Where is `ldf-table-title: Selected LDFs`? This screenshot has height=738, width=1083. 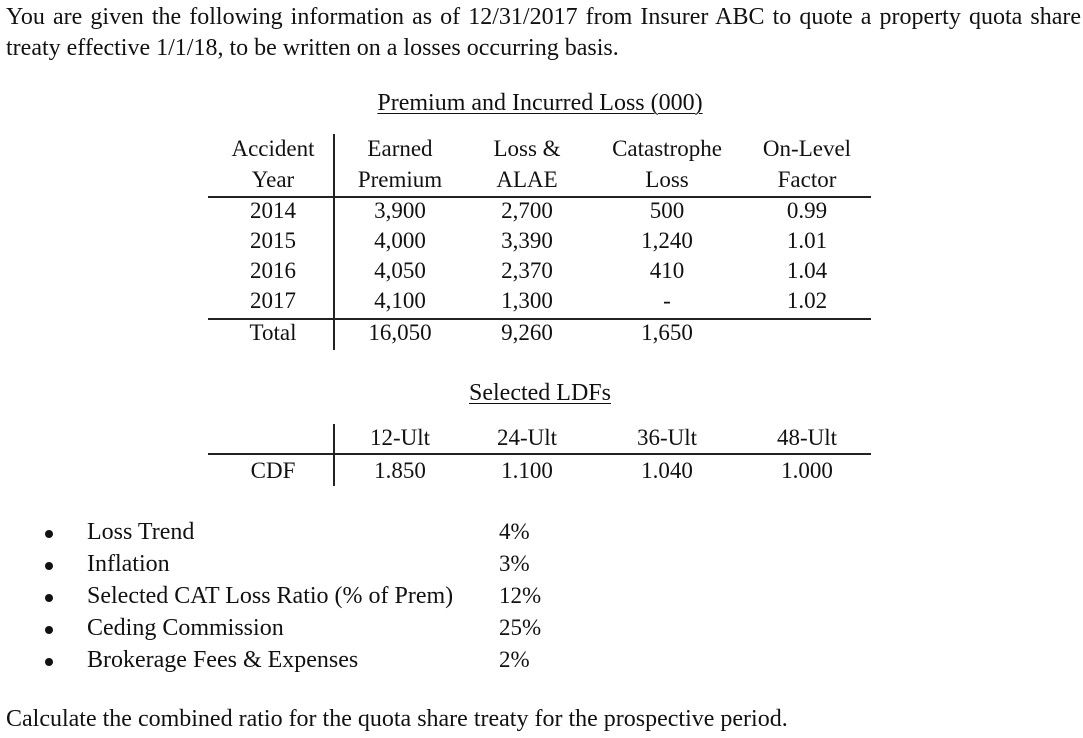 ldf-table-title: Selected LDFs is located at coordinates (540, 393).